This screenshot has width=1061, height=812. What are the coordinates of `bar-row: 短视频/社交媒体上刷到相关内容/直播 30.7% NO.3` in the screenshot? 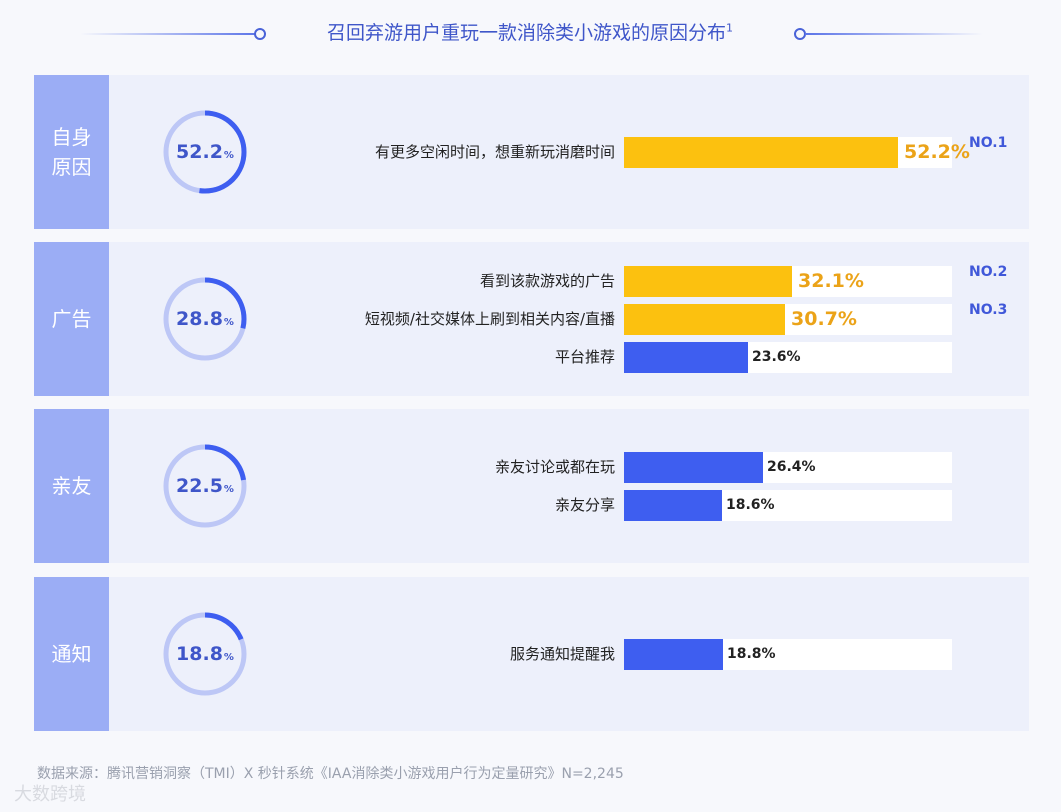 It's located at (531, 318).